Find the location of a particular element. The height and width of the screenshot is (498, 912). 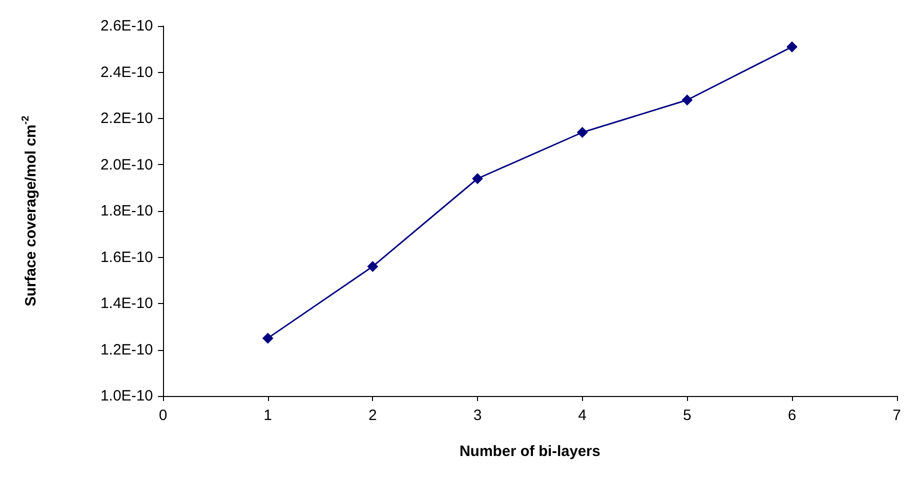

x-axis-title: Number of bi-layers is located at coordinates (529, 451).